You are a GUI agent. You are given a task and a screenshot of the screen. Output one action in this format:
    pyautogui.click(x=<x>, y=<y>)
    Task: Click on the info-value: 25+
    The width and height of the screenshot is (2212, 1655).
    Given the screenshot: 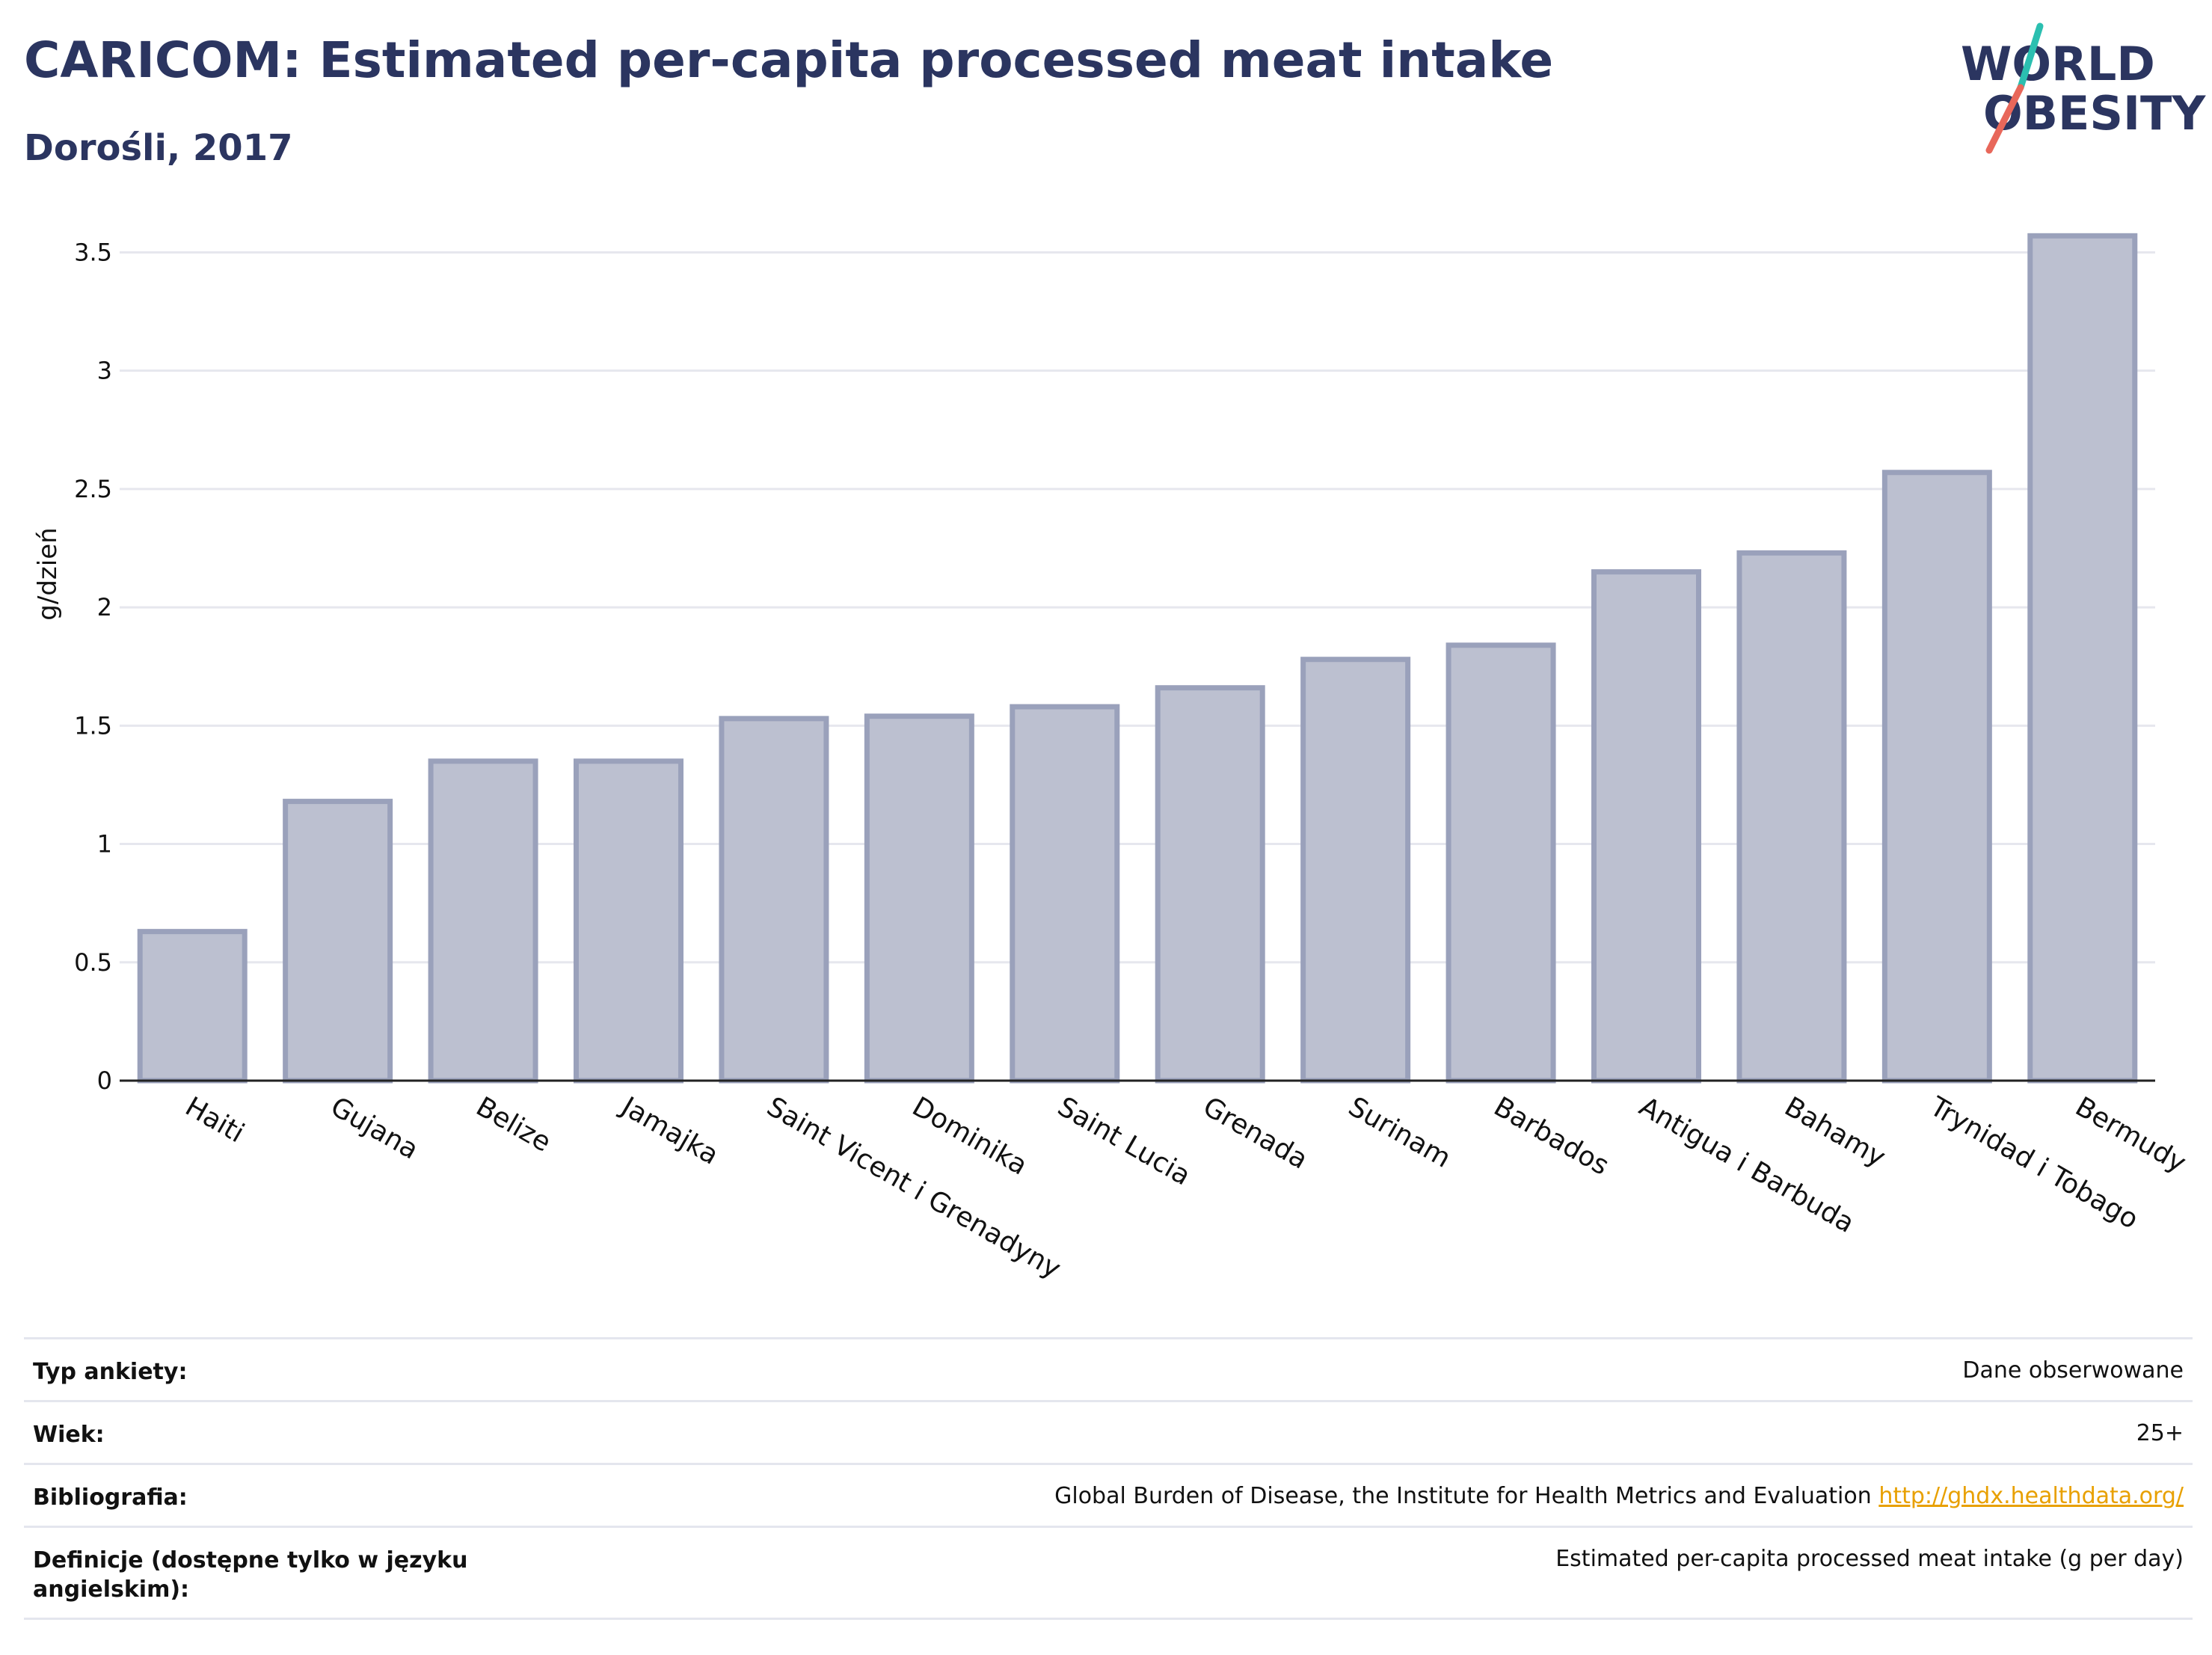 What is the action you would take?
    pyautogui.click(x=2160, y=1433)
    